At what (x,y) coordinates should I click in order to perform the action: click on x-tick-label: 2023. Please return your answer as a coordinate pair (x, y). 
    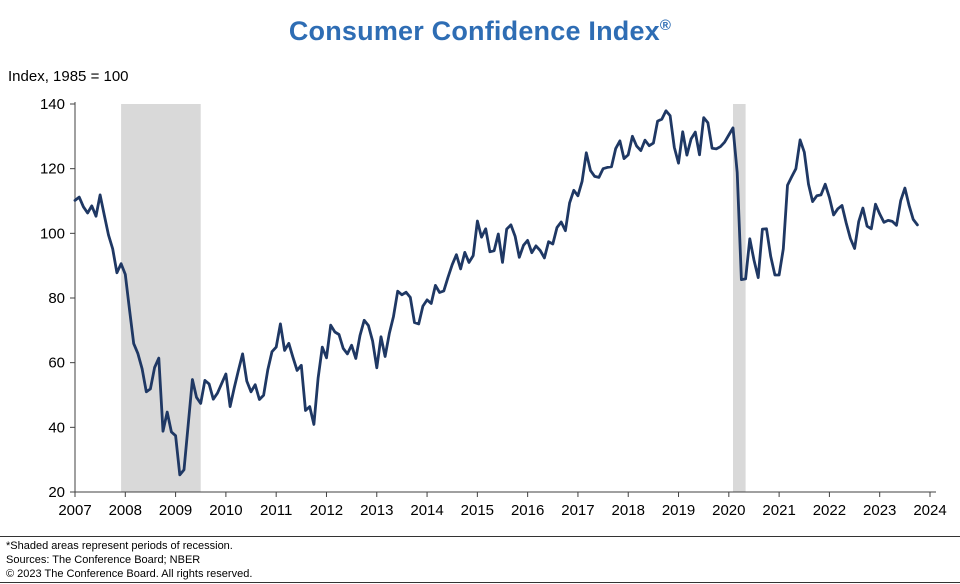
    Looking at the image, I should click on (879, 510).